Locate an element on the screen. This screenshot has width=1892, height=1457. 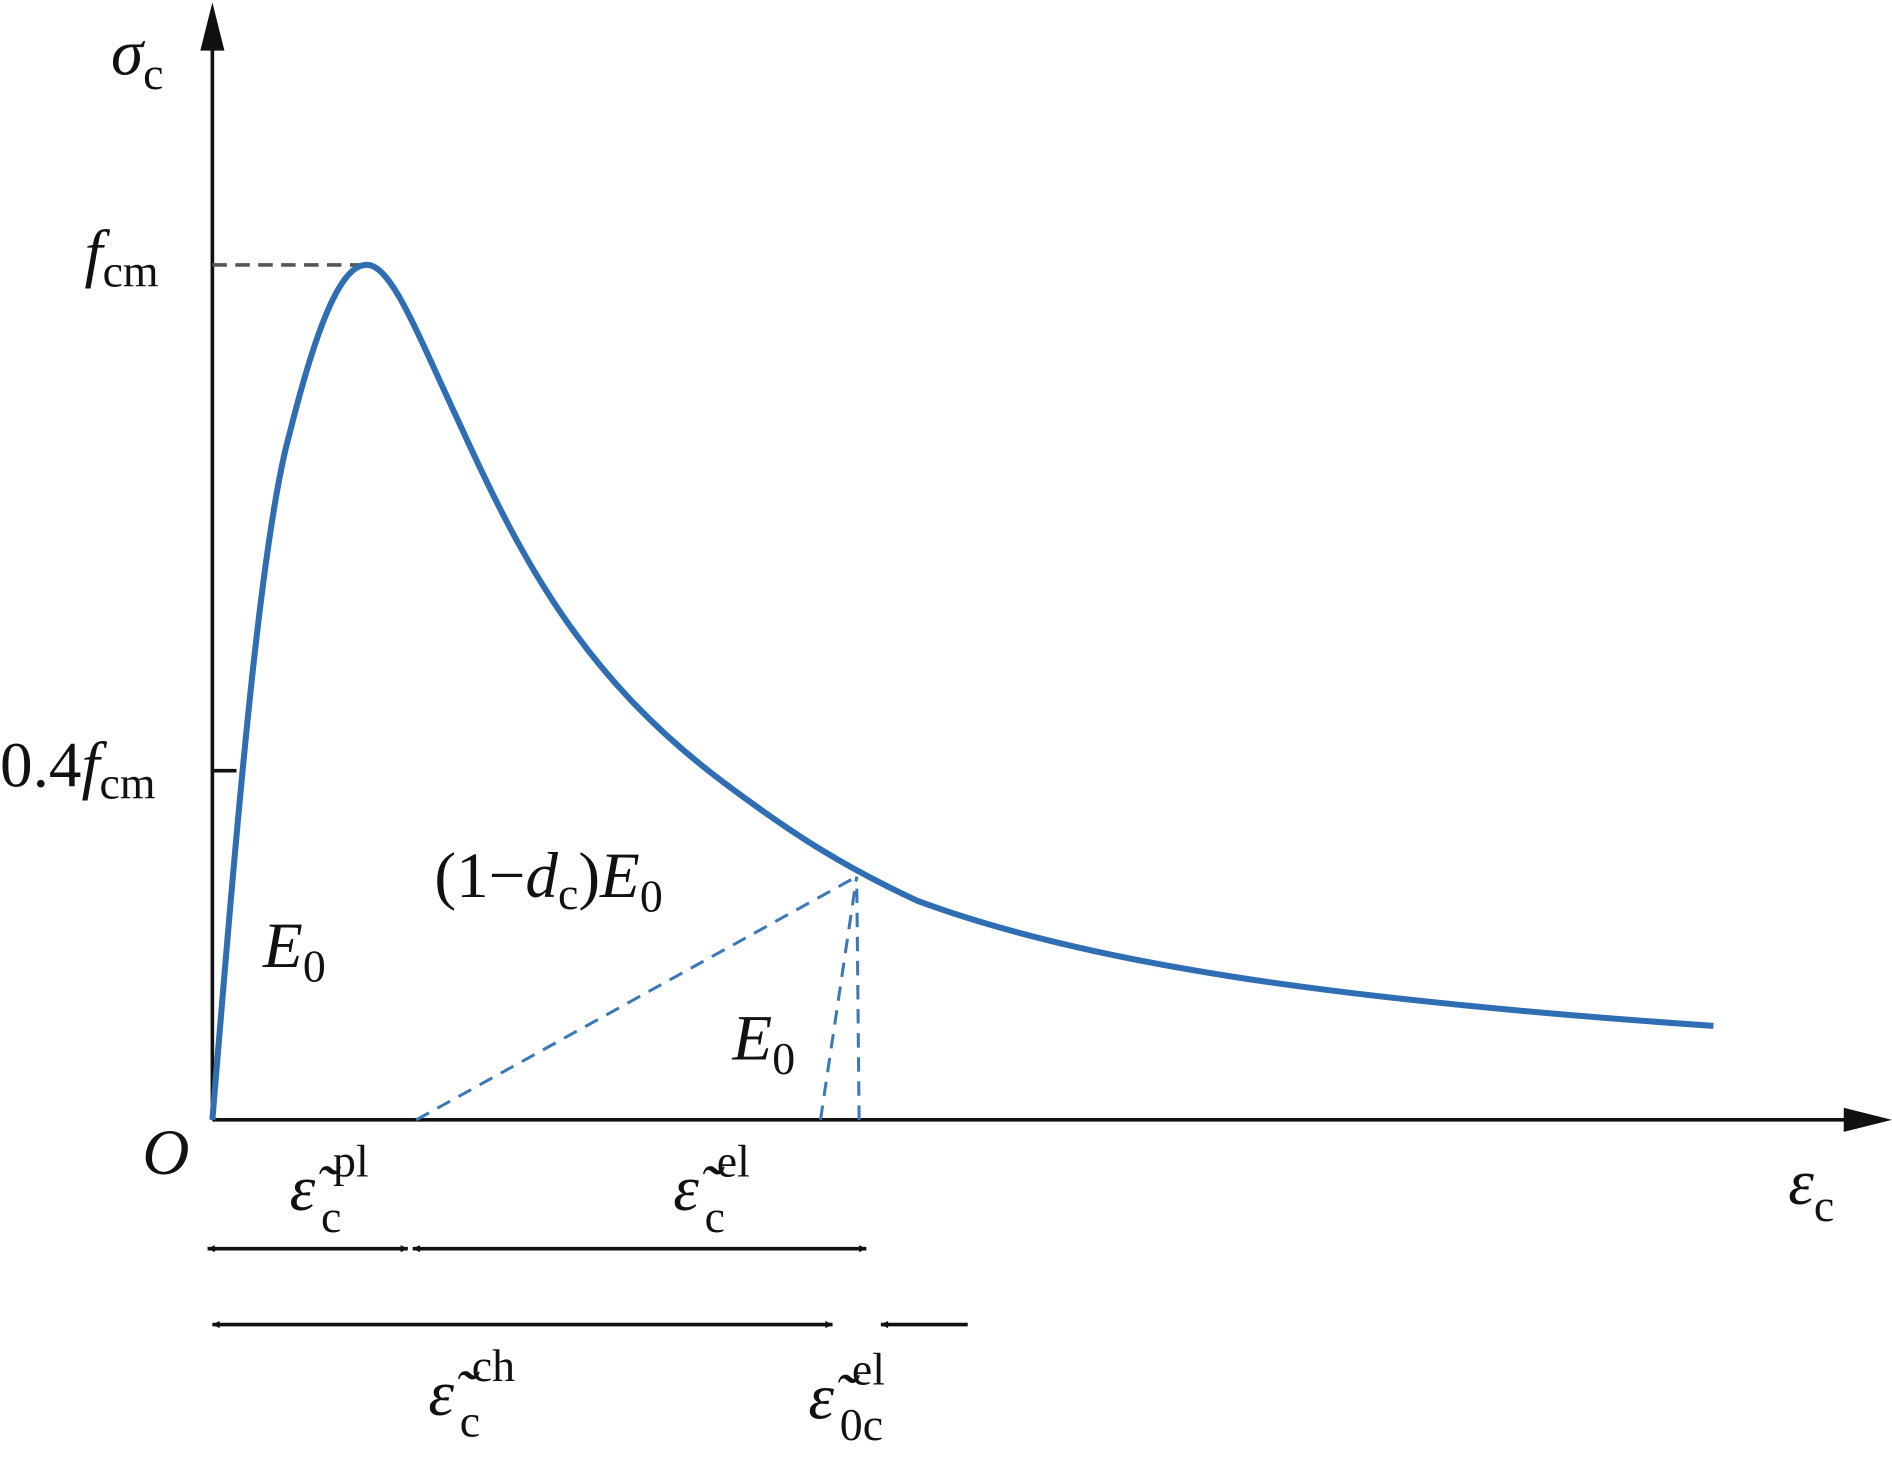
elastic-limit-label: 0.4fcm is located at coordinates (78, 768).